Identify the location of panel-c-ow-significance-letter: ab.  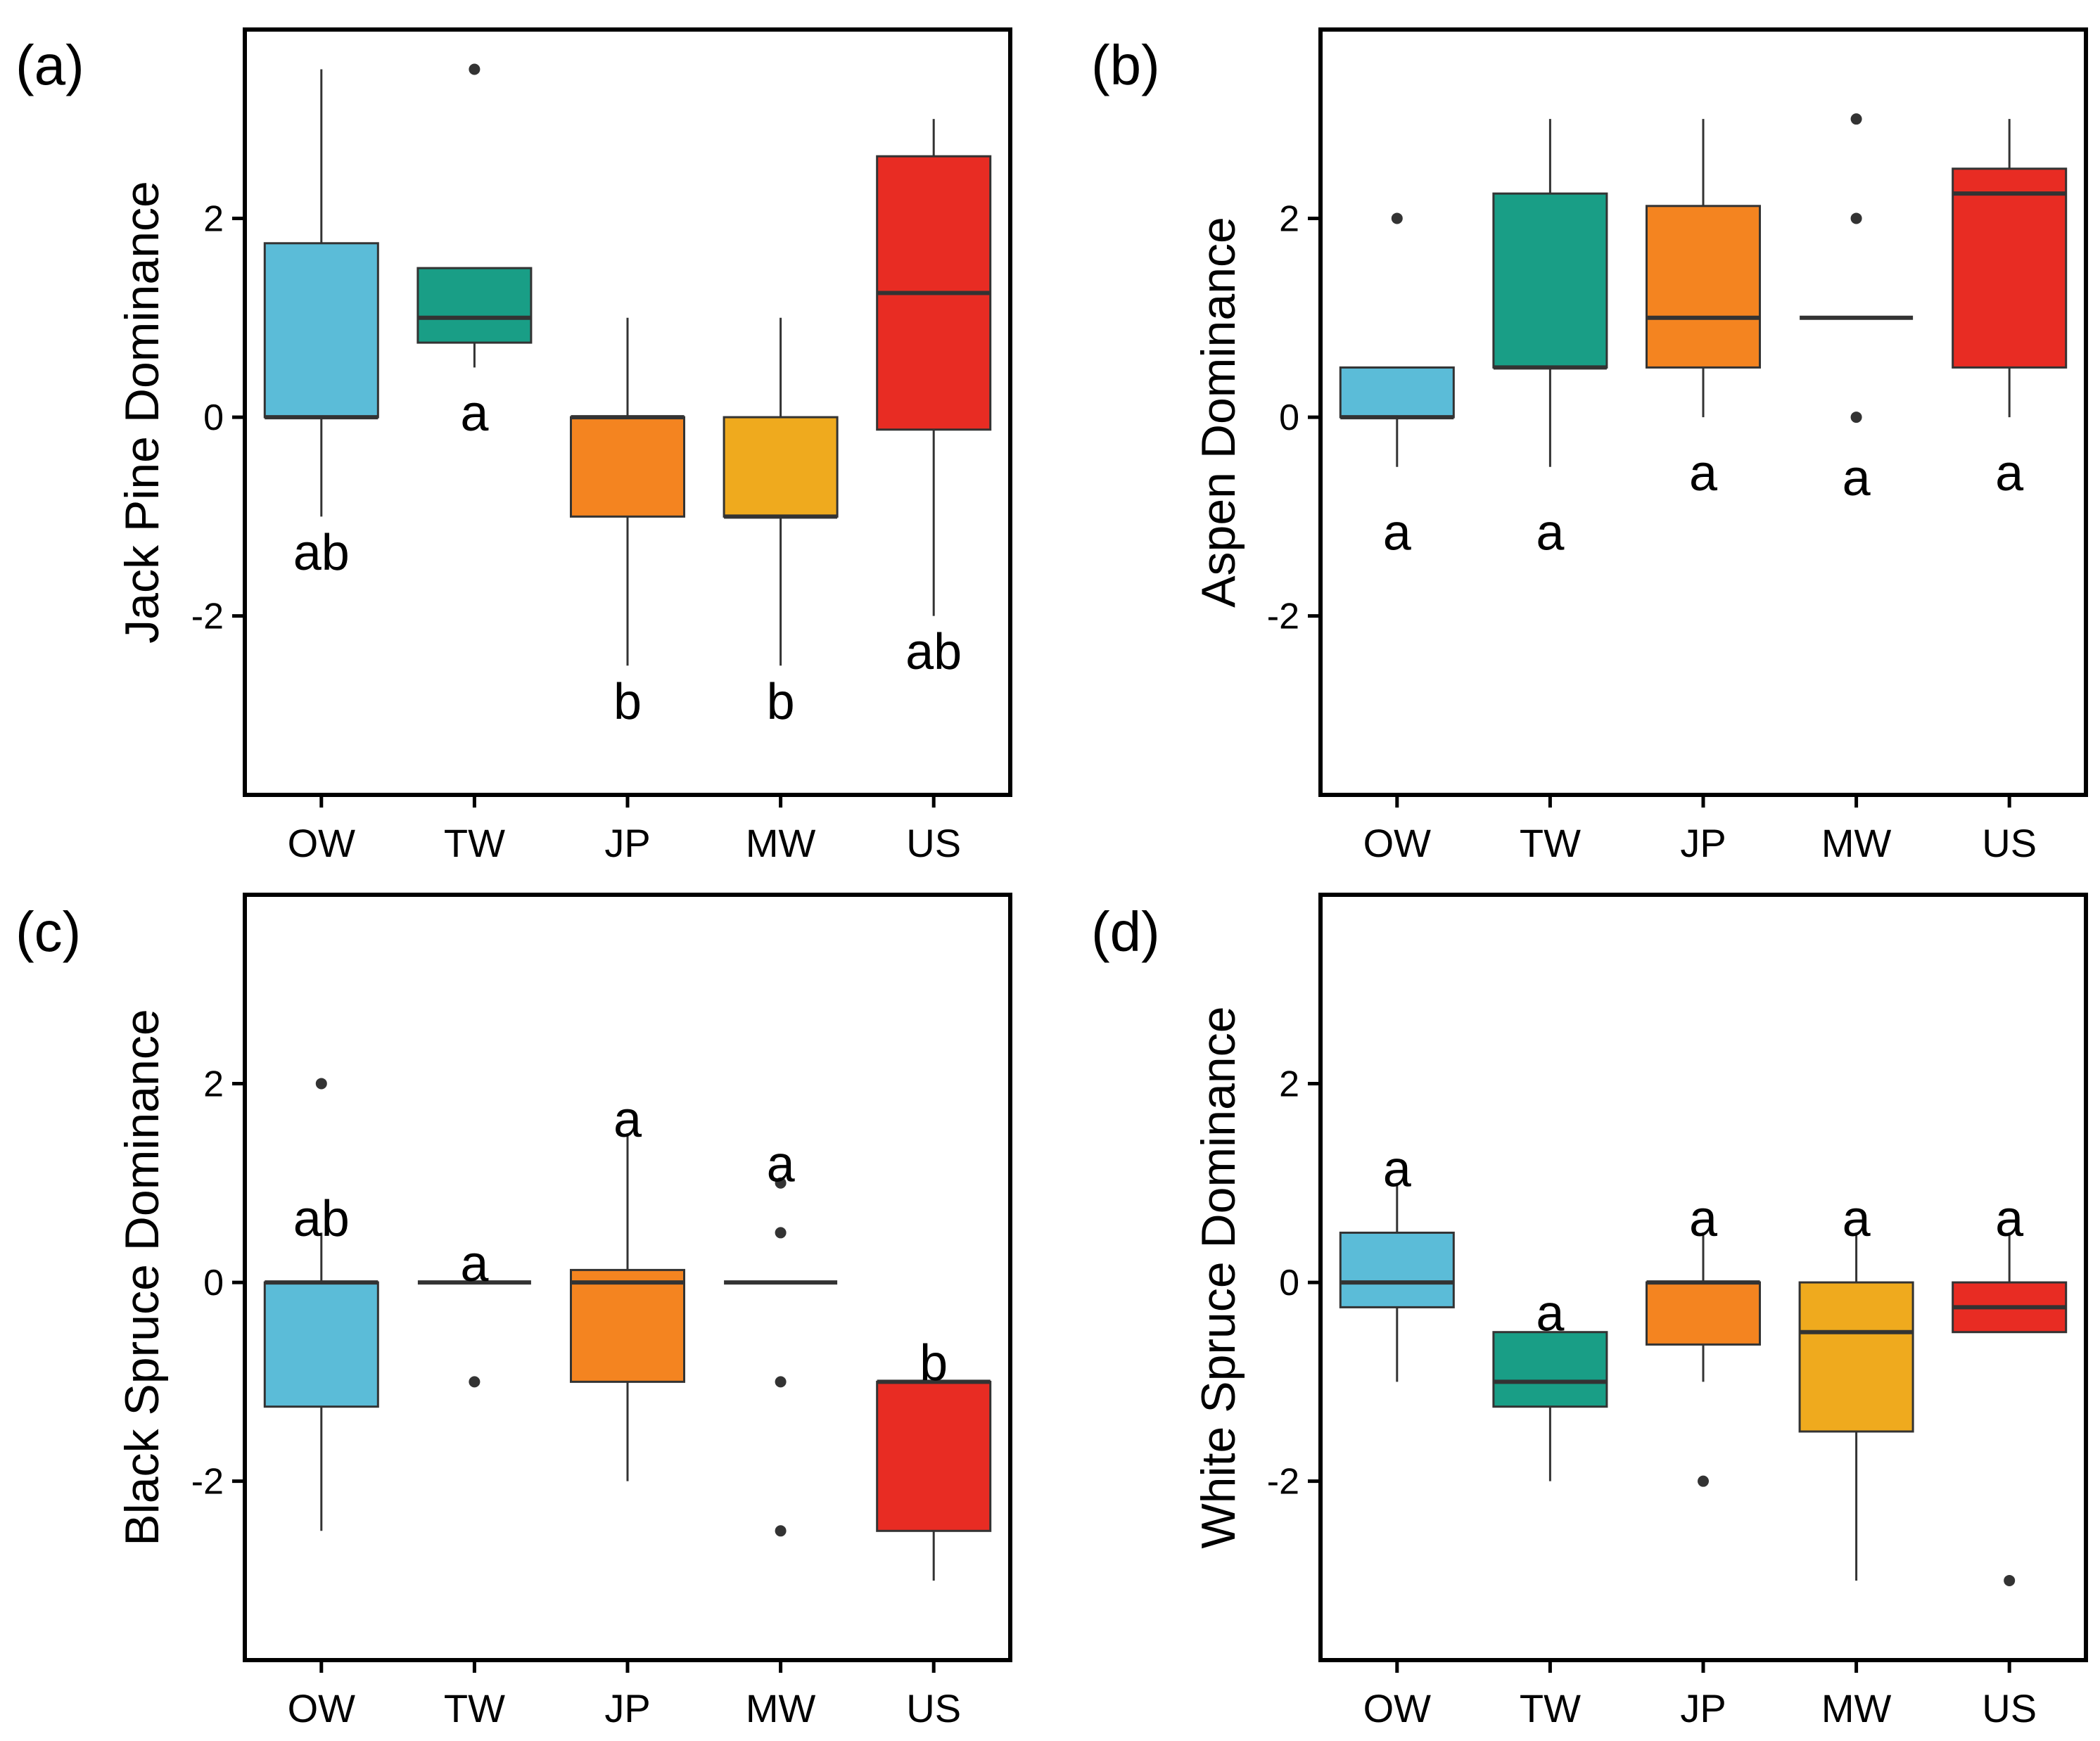
(322, 1219).